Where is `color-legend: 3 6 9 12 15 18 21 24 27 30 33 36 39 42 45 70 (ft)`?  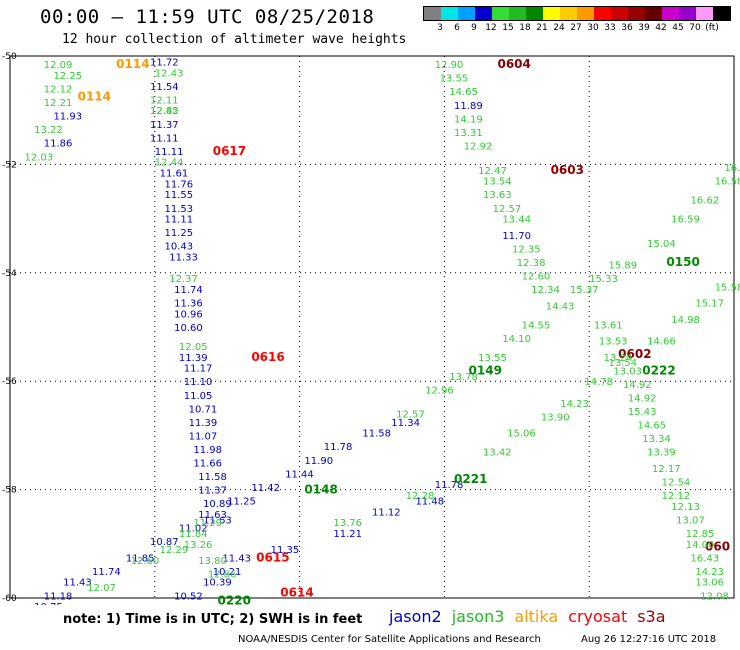
color-legend: 3 6 9 12 15 18 21 24 27 30 33 36 39 42 45 70 (ft) is located at coordinates (577, 20).